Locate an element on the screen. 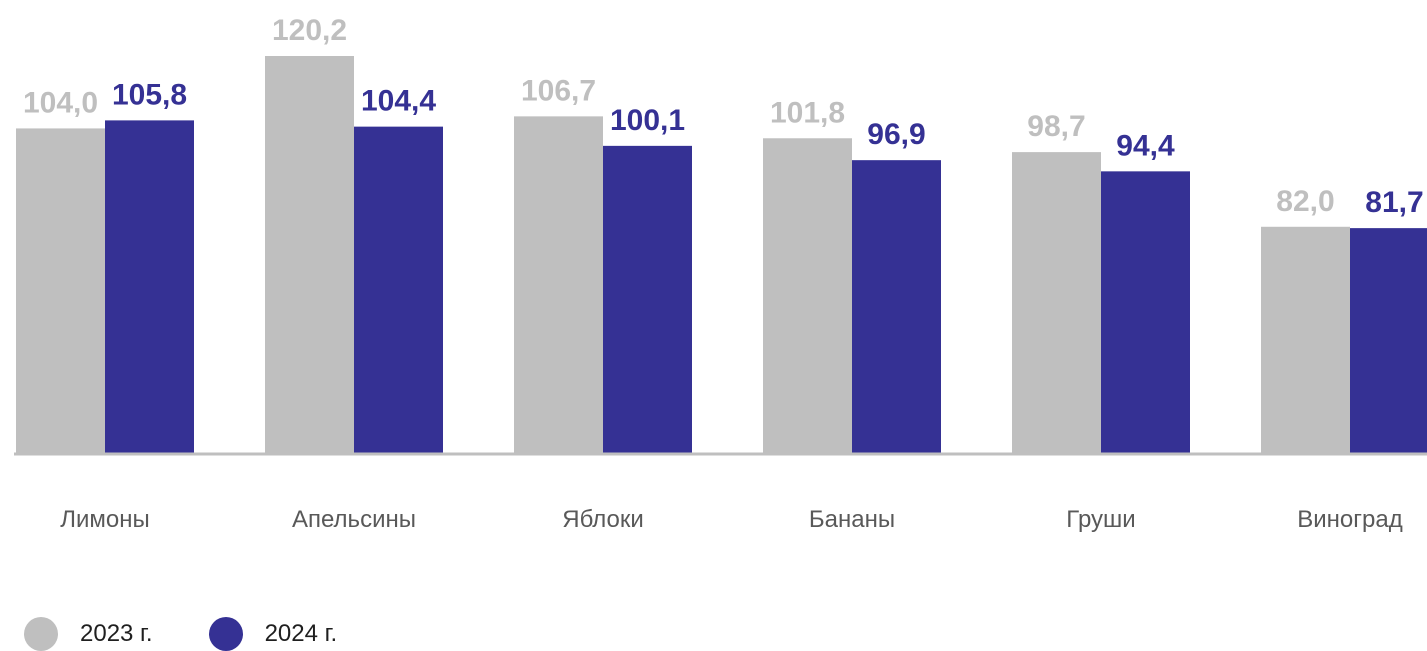 The image size is (1427, 651). legend-swatch-2023 is located at coordinates (41, 634).